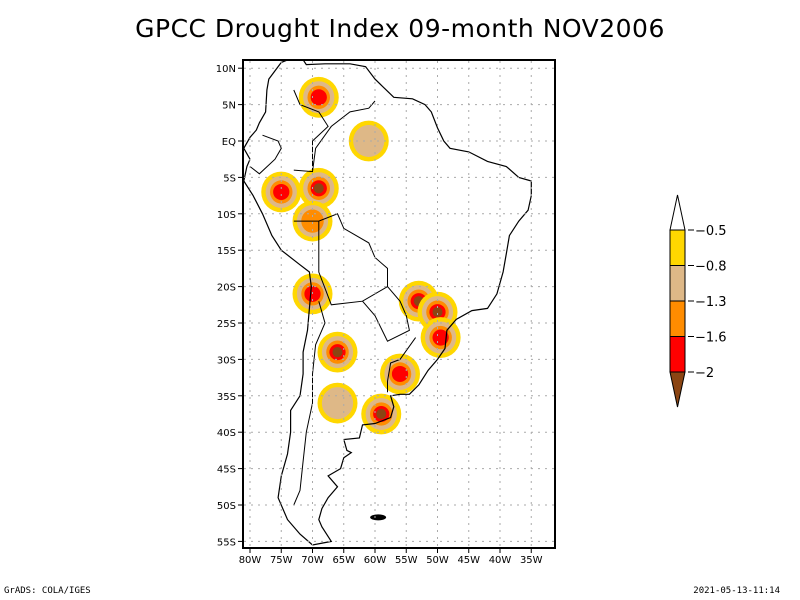 The height and width of the screenshot is (600, 800). Describe the element at coordinates (281, 560) in the screenshot. I see `lon-tick-label: 75W` at that location.